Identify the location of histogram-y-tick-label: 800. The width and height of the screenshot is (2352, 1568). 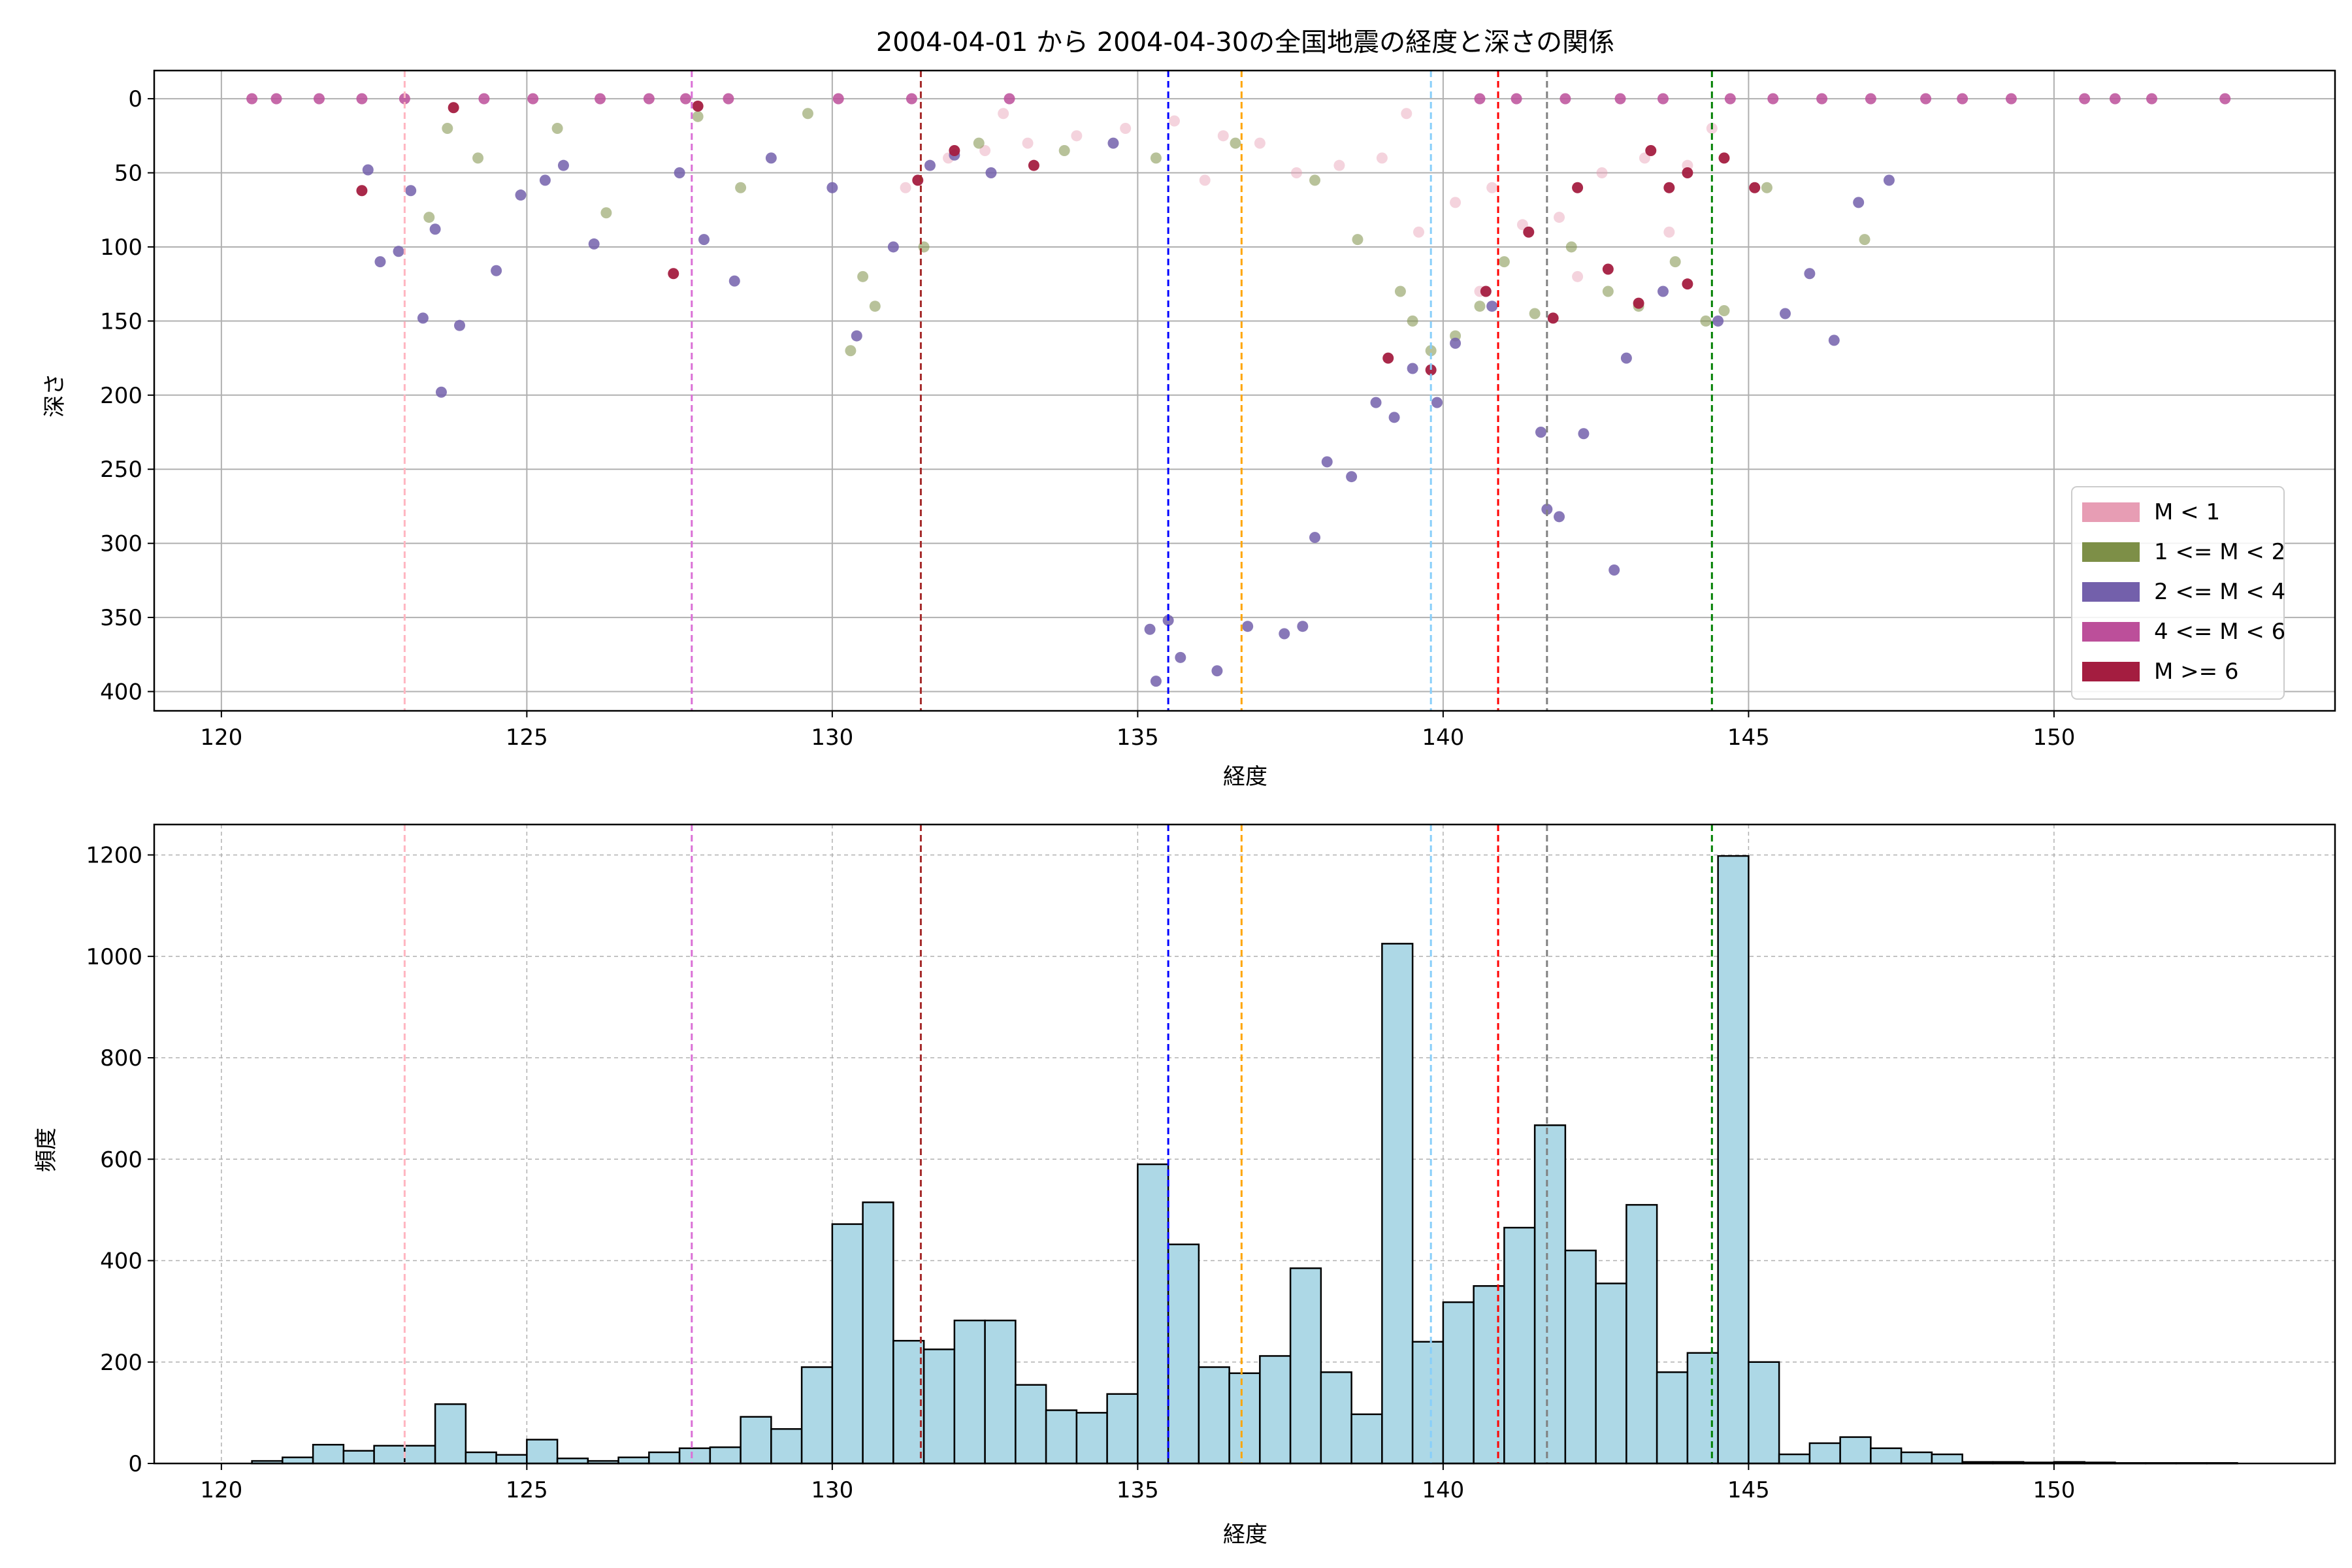
(121, 1058).